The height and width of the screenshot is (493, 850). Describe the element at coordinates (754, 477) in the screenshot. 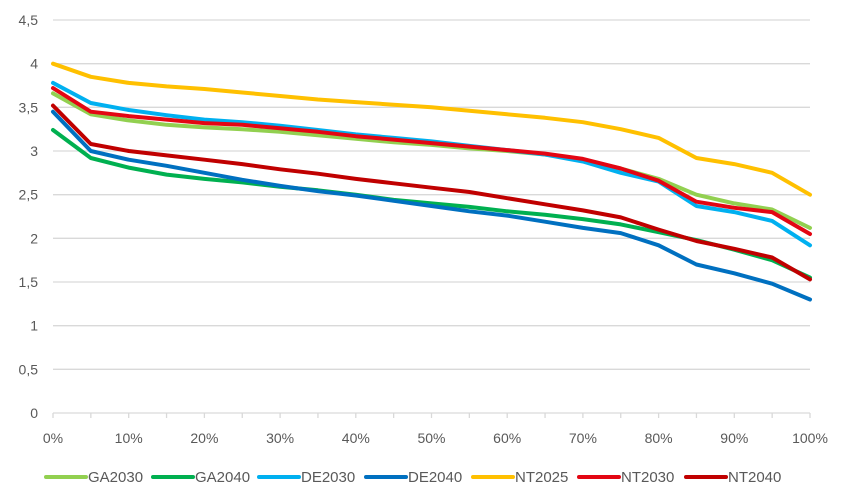

I see `legend-label: NT2040` at that location.